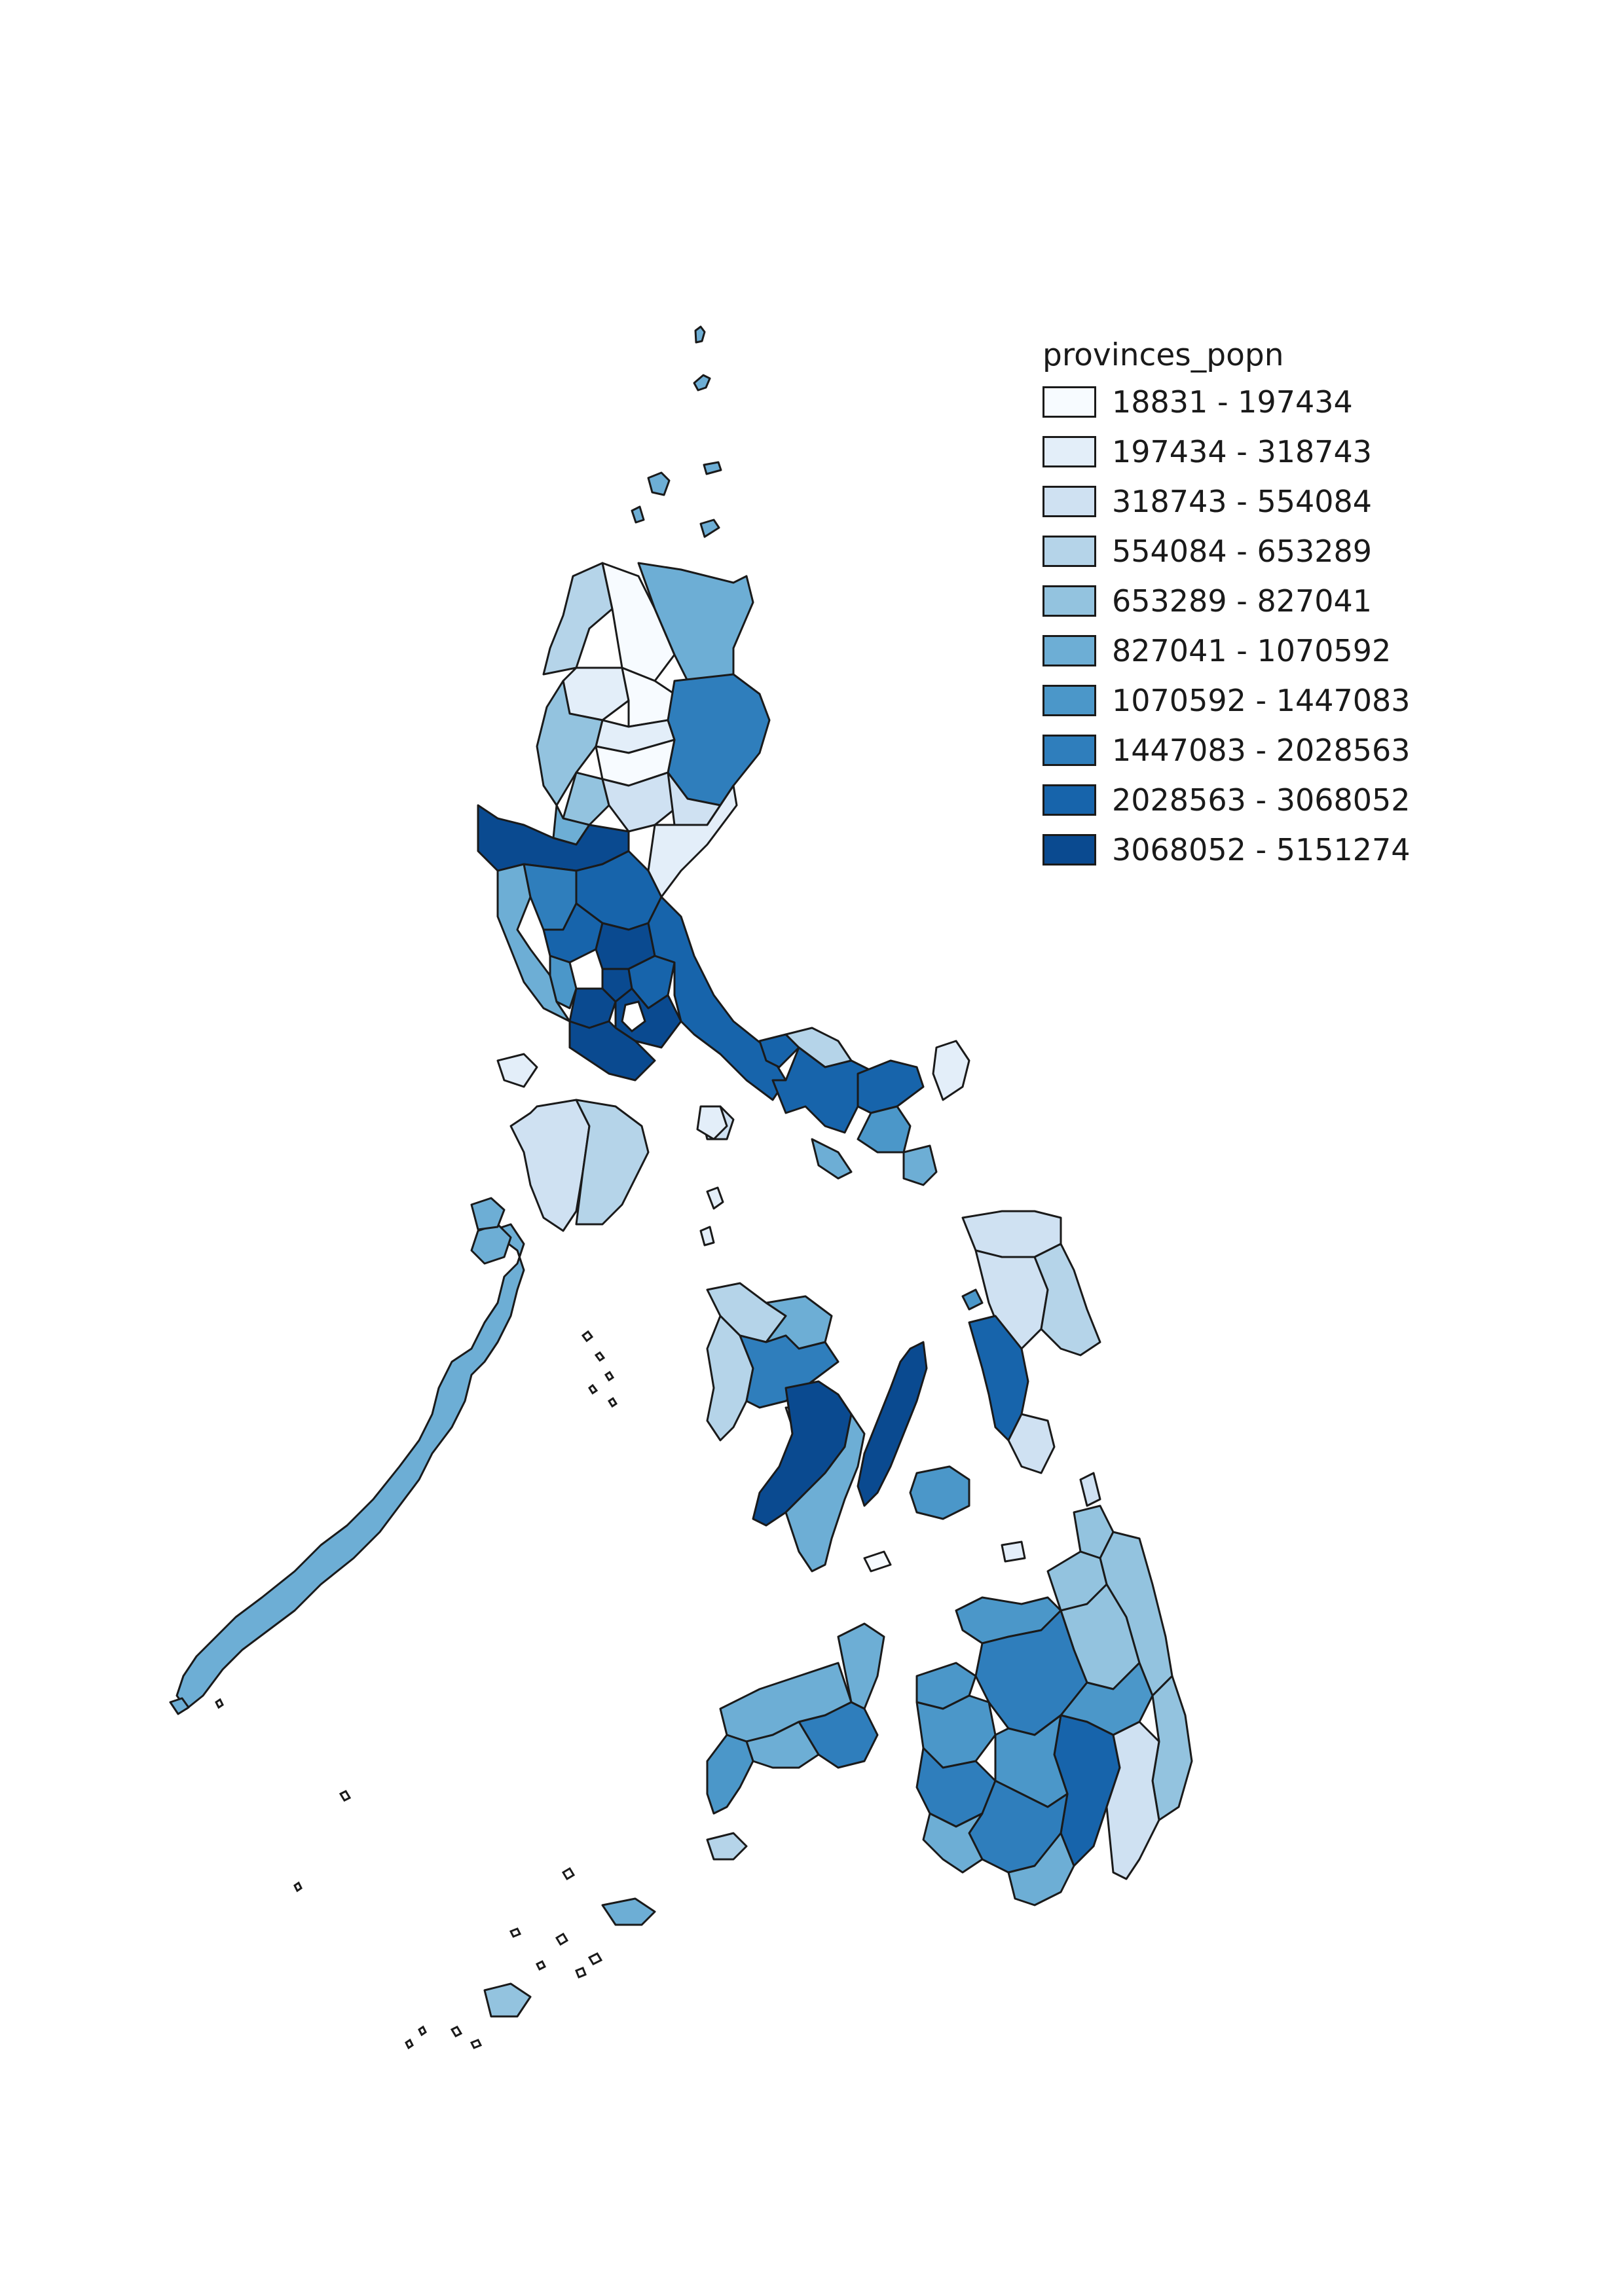 This screenshot has width=1624, height=2296. I want to click on legend-item: 197434 - 318743, so click(1272, 452).